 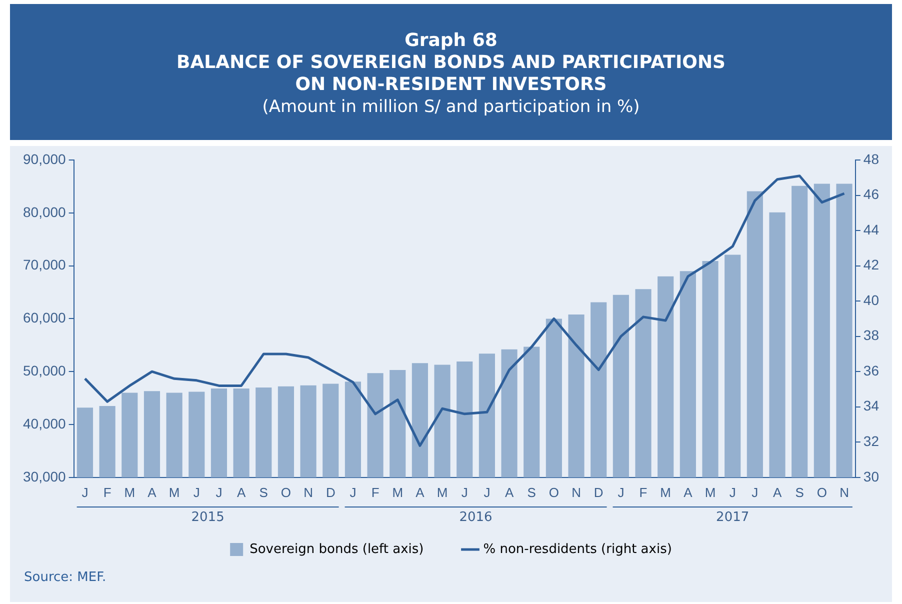 I want to click on y-tick-label: 70,000, so click(x=44, y=264).